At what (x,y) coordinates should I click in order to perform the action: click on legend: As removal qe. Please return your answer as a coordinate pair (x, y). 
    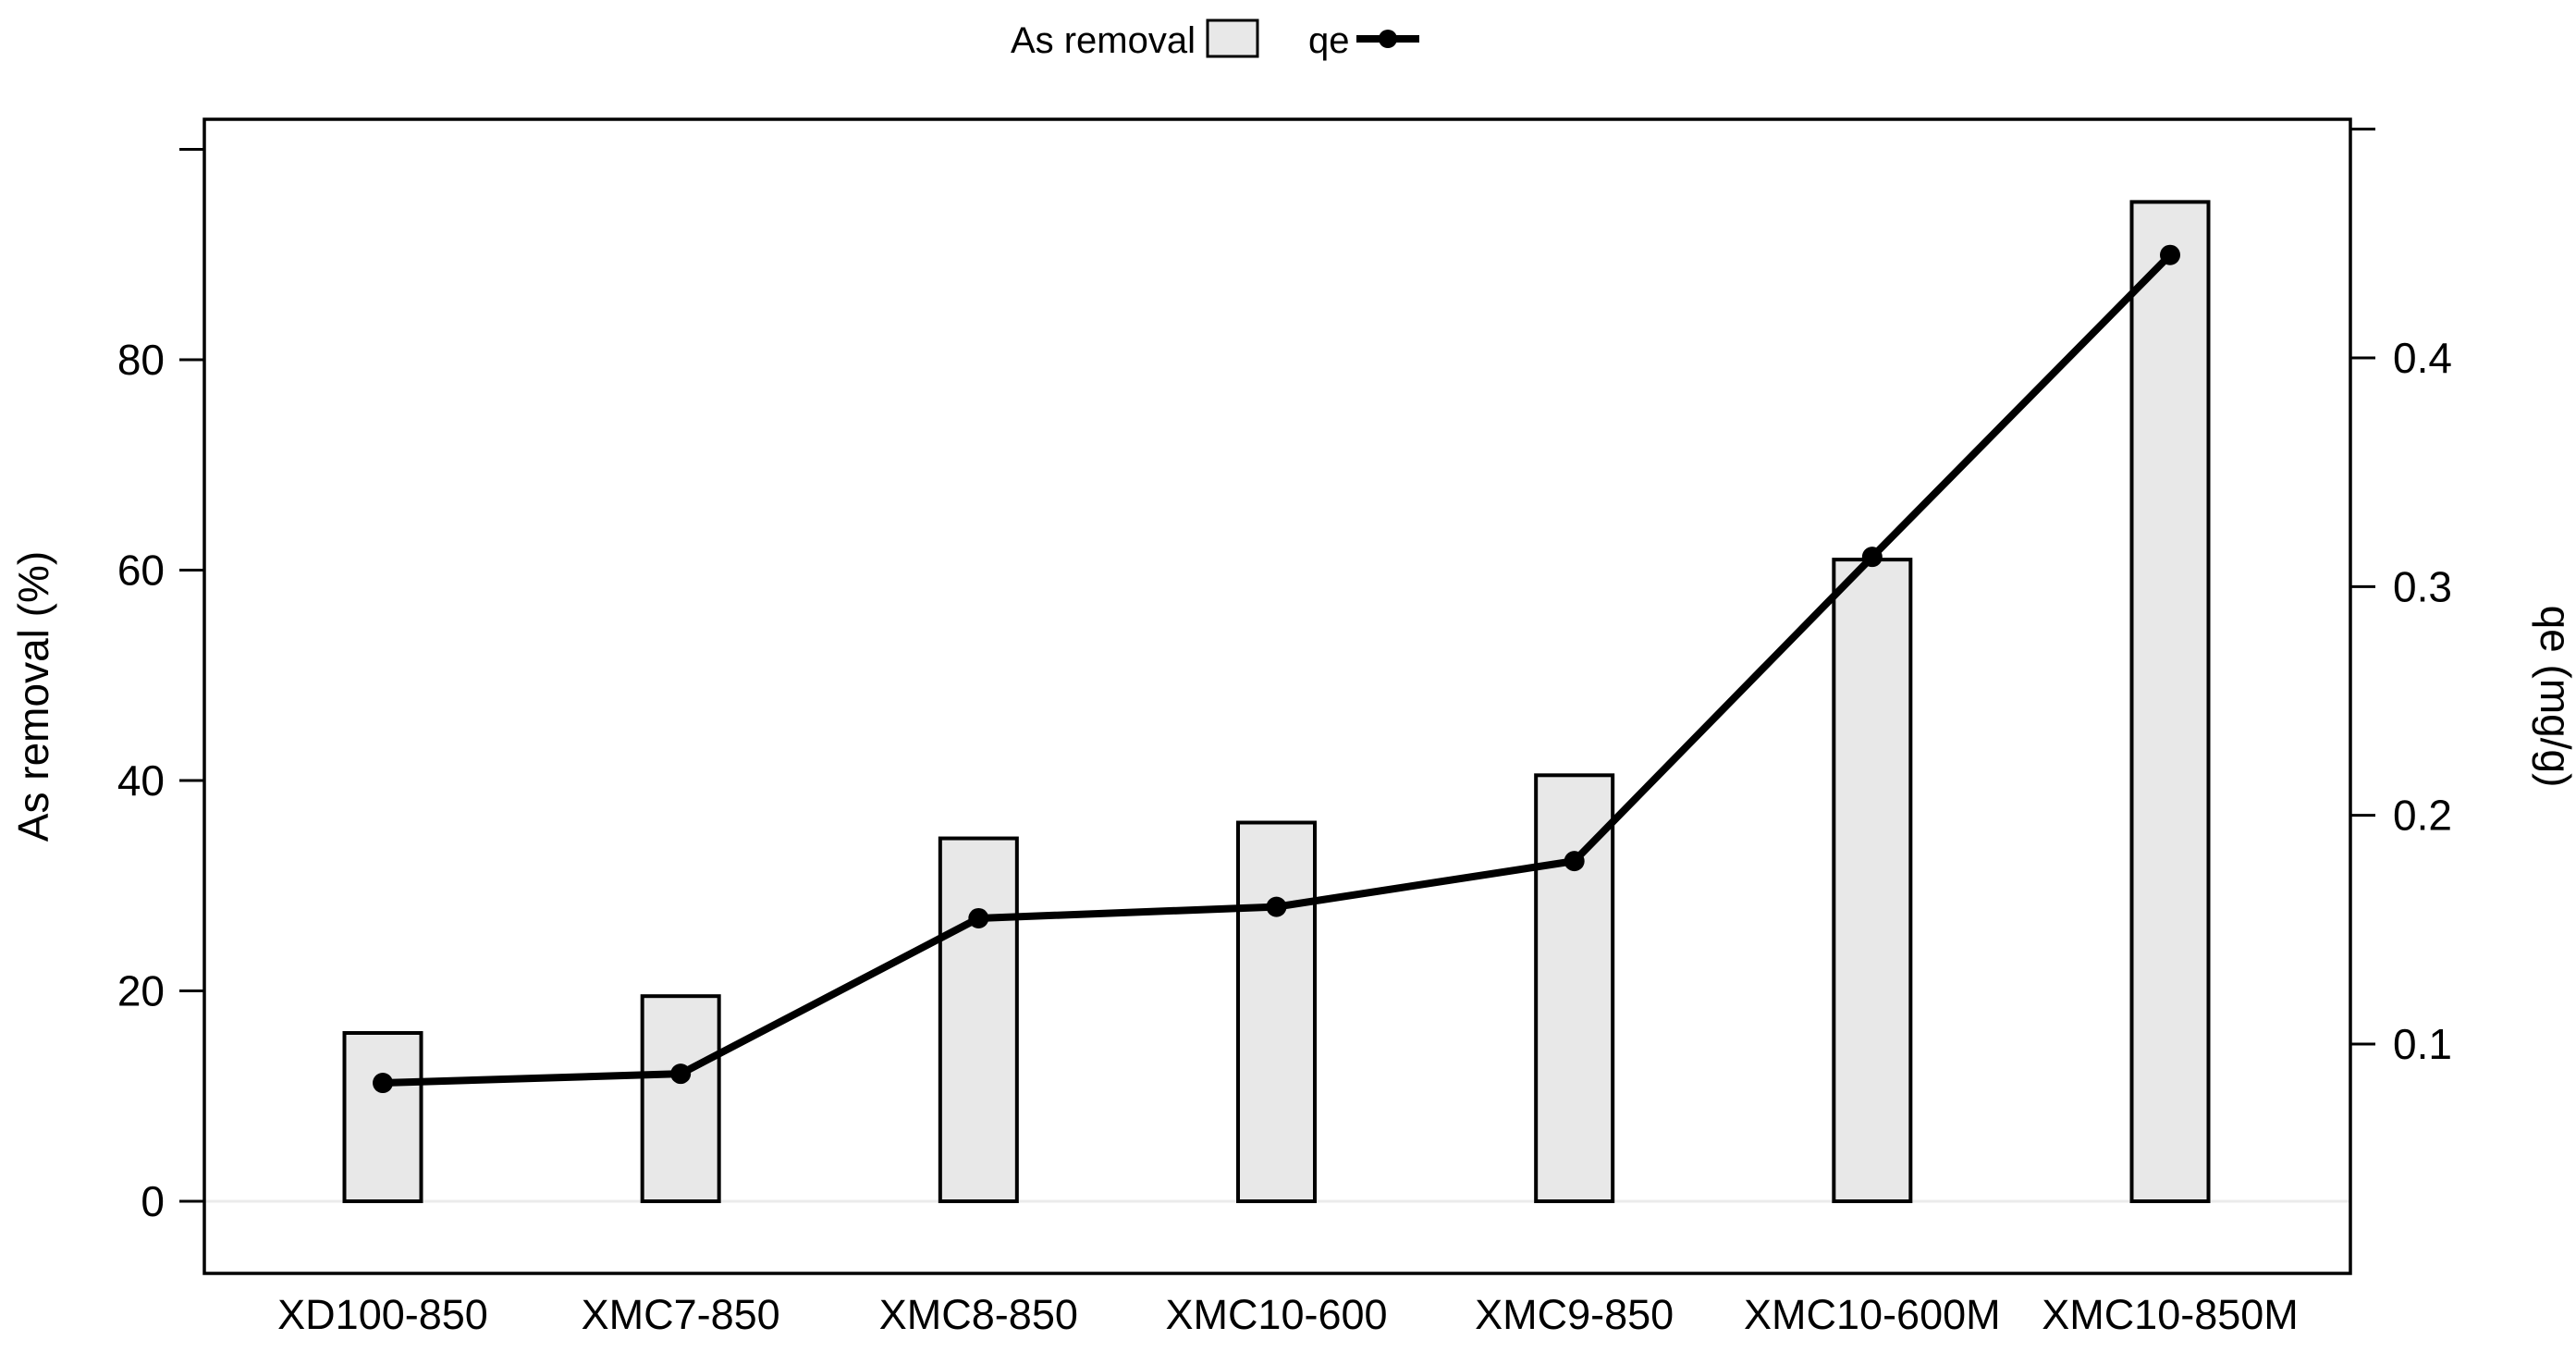
    Looking at the image, I should click on (1215, 39).